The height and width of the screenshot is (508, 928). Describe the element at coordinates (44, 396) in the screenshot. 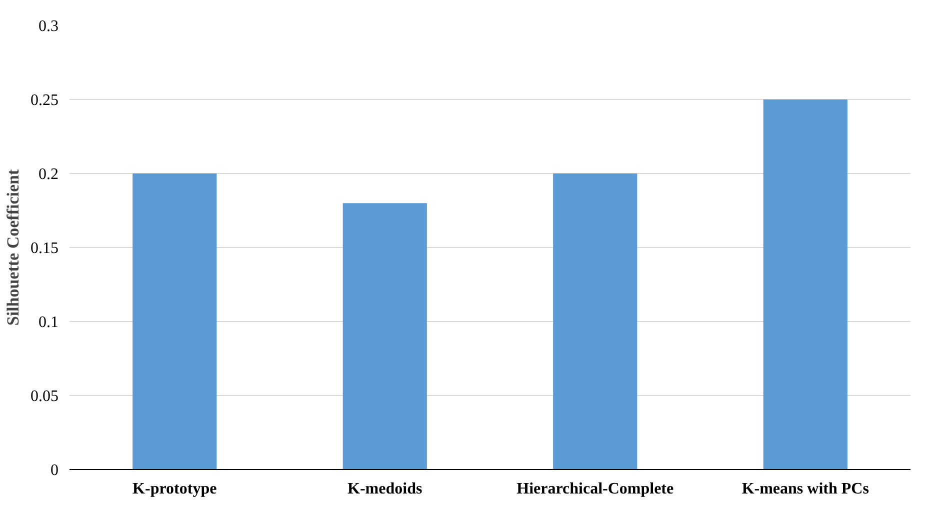

I see `y-tick-label: 0.05` at that location.